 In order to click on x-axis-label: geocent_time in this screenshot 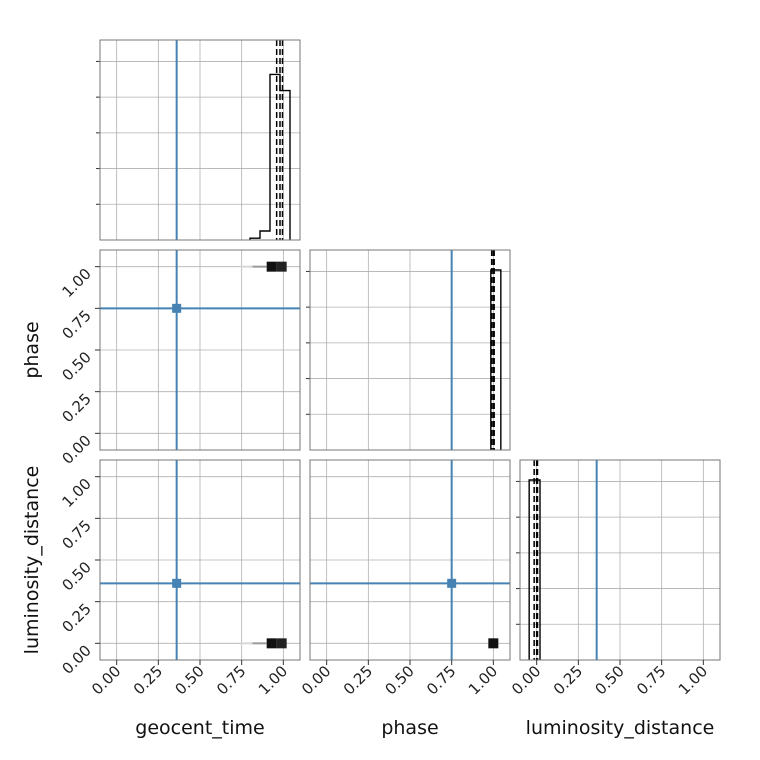, I will do `click(199, 728)`.